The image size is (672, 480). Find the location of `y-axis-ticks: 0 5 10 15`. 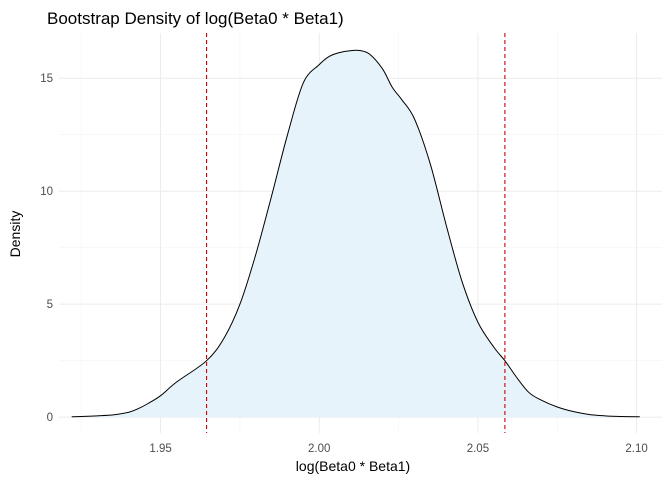

y-axis-ticks: 0 5 10 15 is located at coordinates (46, 248).